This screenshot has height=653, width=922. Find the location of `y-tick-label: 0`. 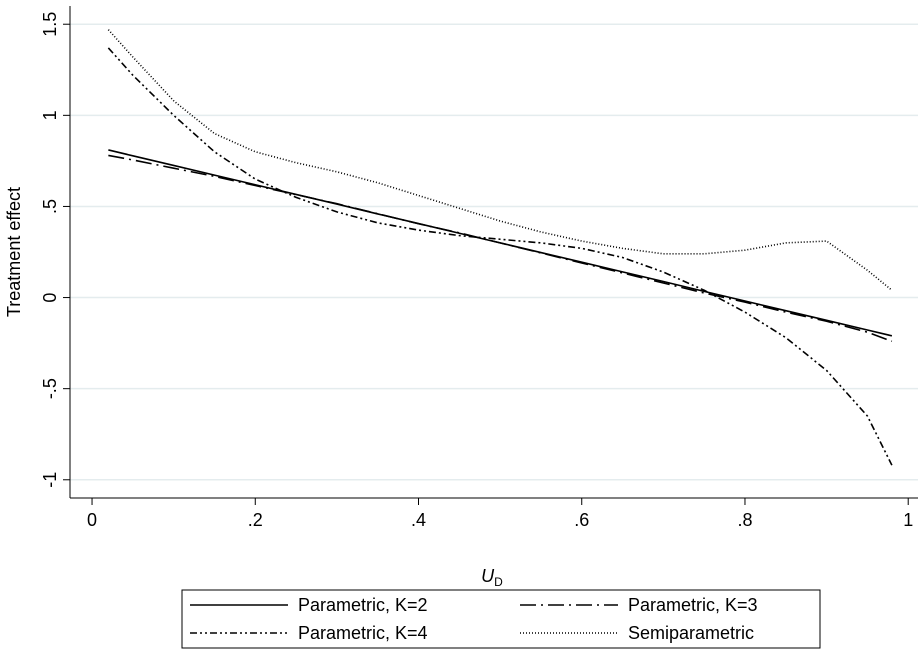

y-tick-label: 0 is located at coordinates (50, 298).